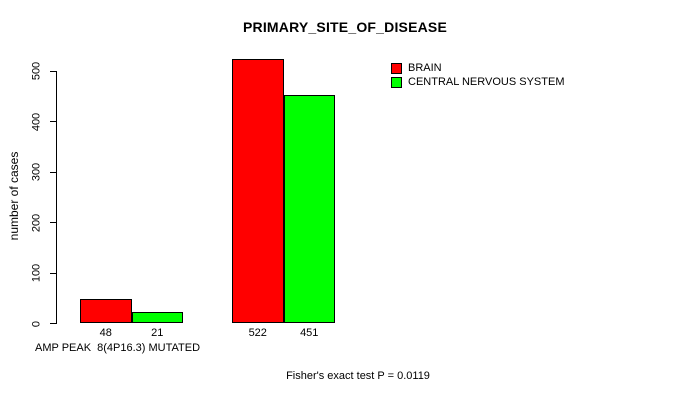  Describe the element at coordinates (425, 68) in the screenshot. I see `legend-label-brain: BRAIN` at that location.